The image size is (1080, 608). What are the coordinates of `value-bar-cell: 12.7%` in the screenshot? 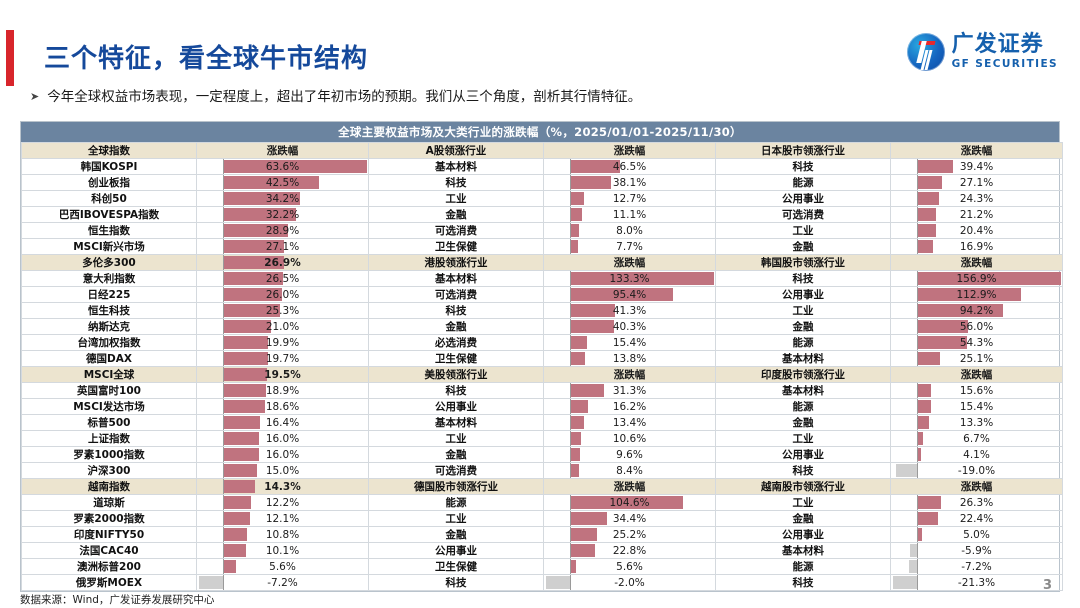 It's located at (629, 198).